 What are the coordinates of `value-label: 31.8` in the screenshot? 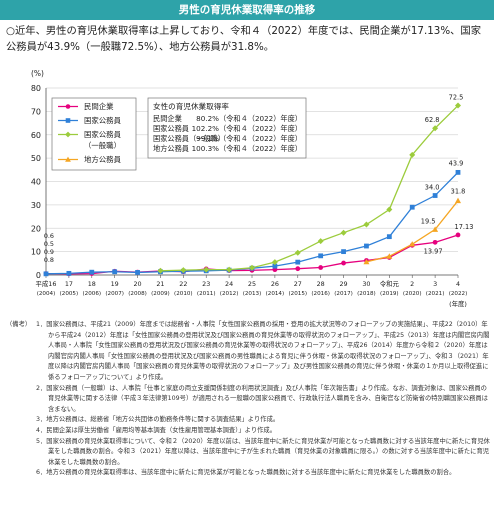 It's located at (458, 192).